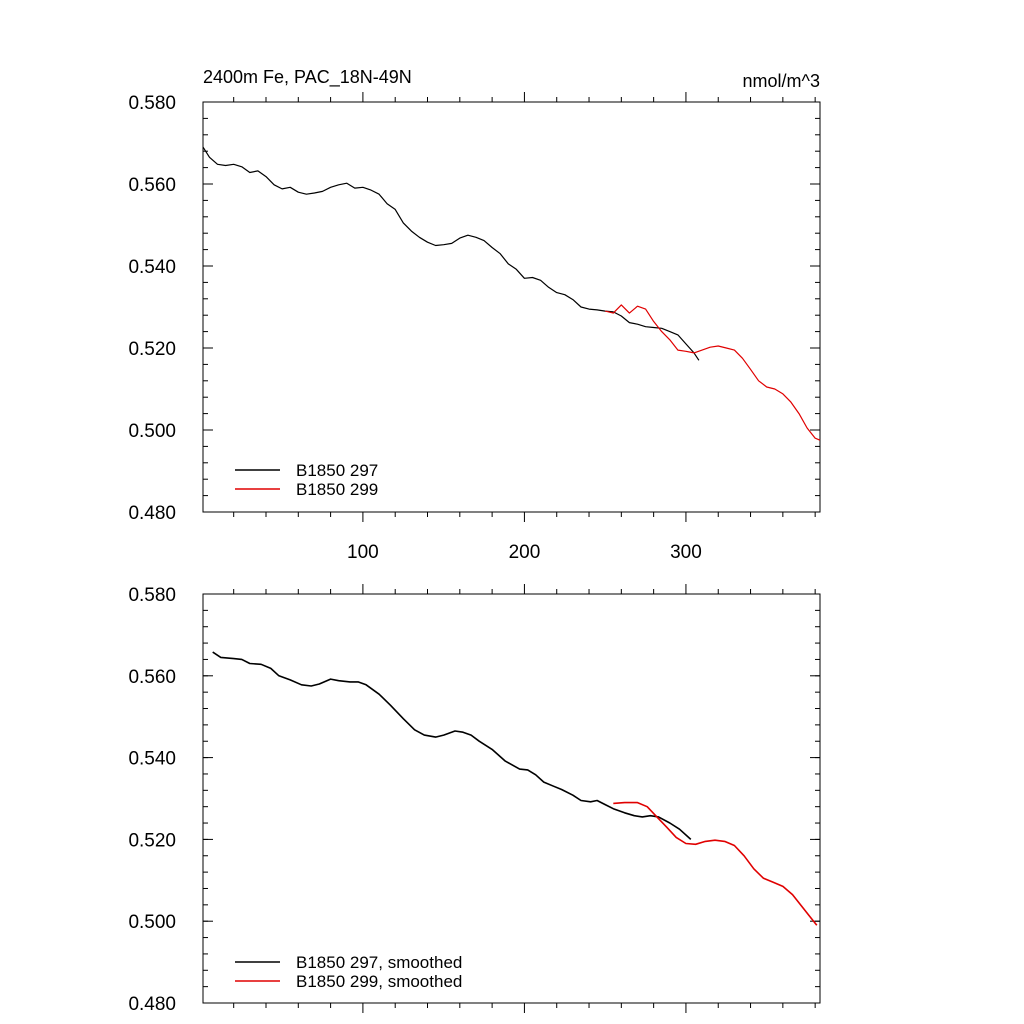  What do you see at coordinates (781, 81) in the screenshot?
I see `chart-units-label: nmol/m^3` at bounding box center [781, 81].